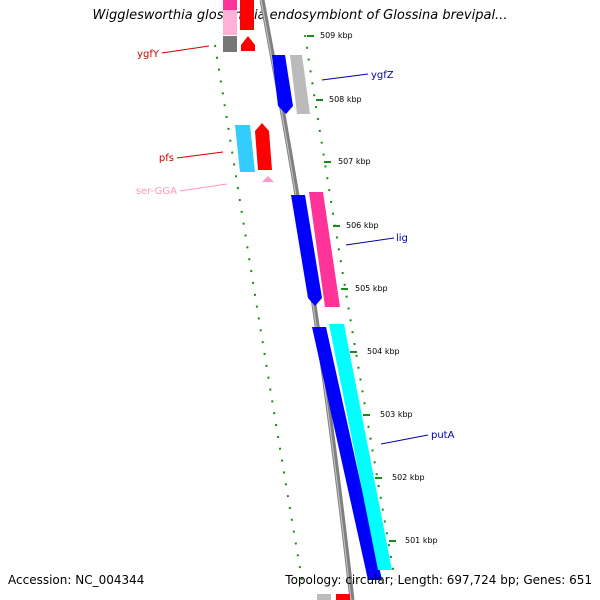 This screenshot has height=600, width=600. What do you see at coordinates (396, 414) in the screenshot?
I see `tick-label: 503 kbp` at bounding box center [396, 414].